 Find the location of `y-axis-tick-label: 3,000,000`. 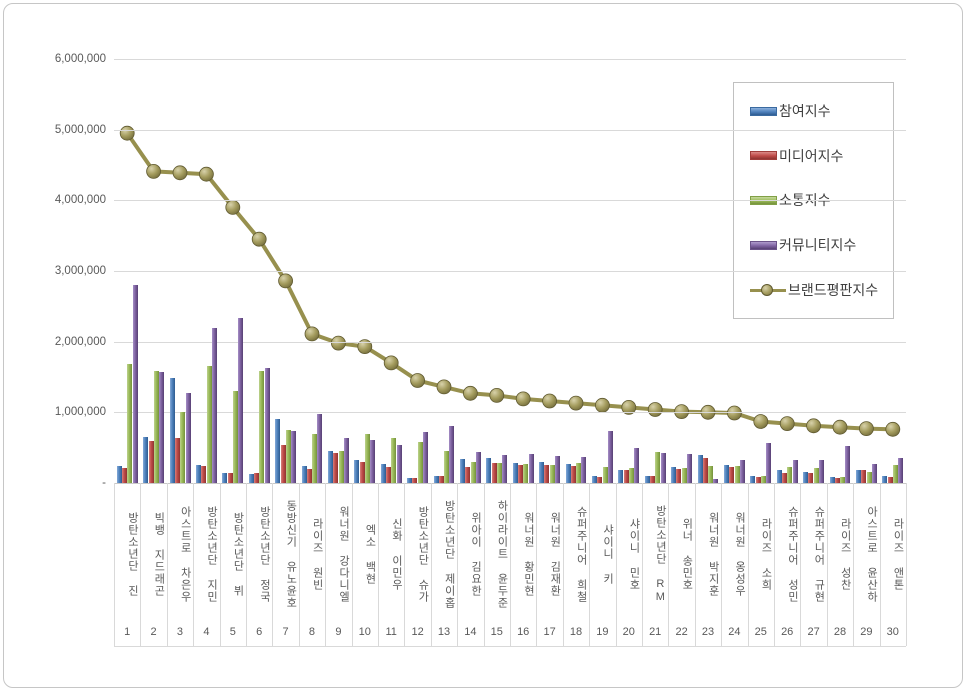

y-axis-tick-label: 3,000,000 is located at coordinates (80, 271).